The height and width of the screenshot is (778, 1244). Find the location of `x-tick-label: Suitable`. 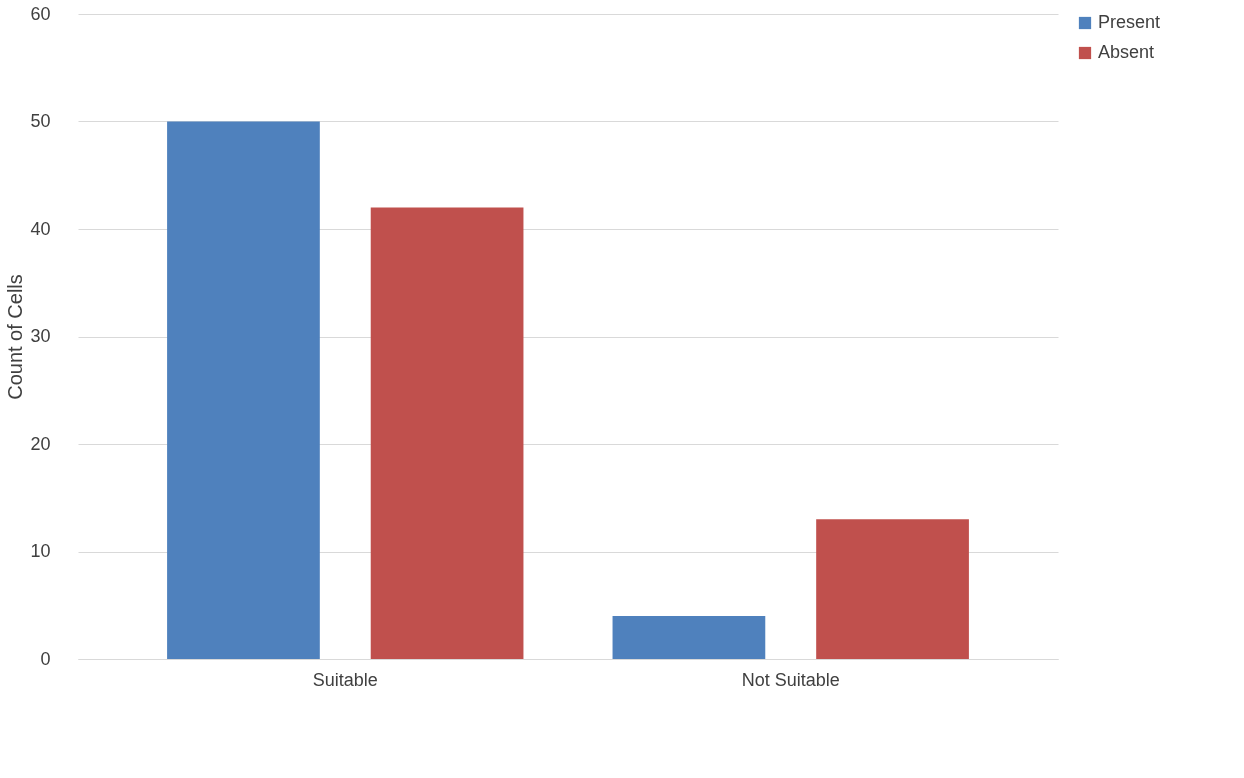

x-tick-label: Suitable is located at coordinates (345, 679).